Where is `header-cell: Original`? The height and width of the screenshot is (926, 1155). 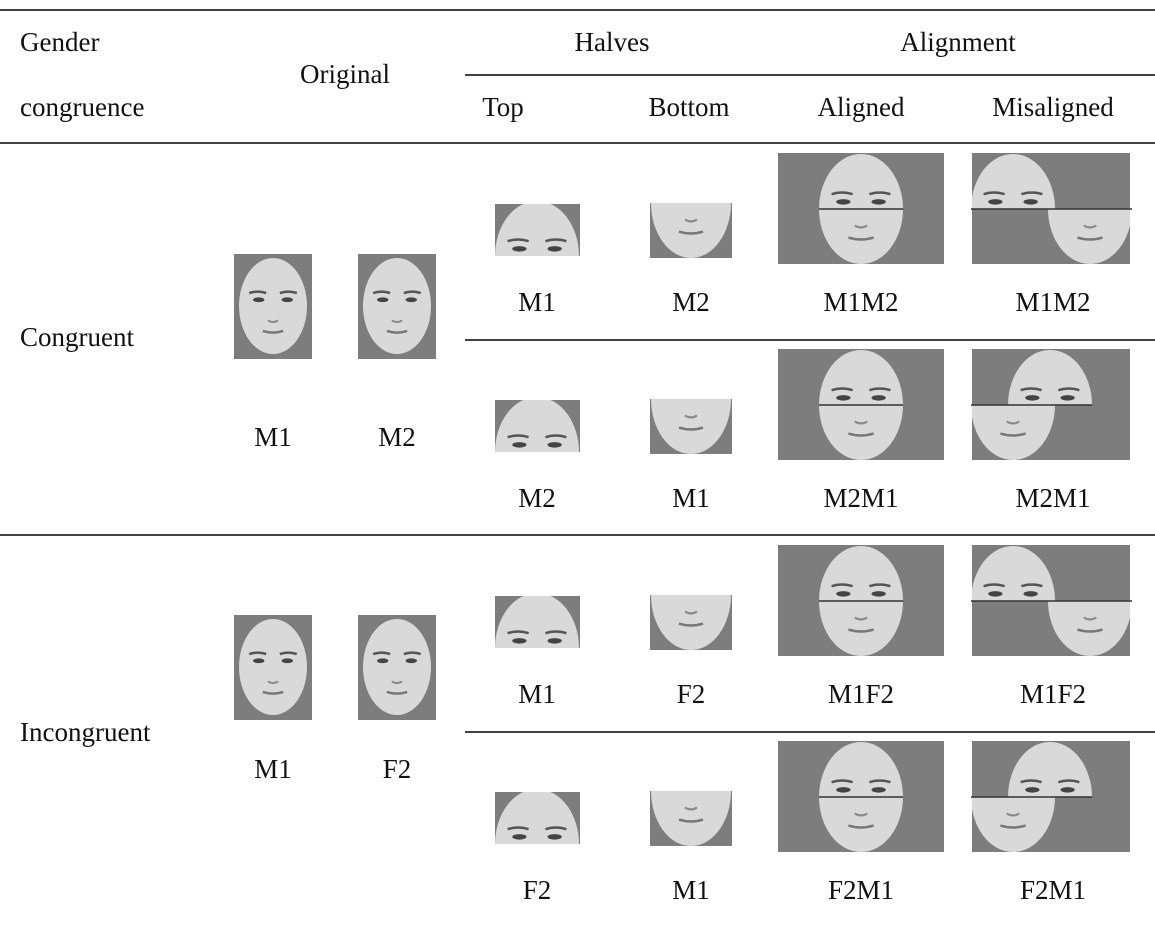 header-cell: Original is located at coordinates (345, 74).